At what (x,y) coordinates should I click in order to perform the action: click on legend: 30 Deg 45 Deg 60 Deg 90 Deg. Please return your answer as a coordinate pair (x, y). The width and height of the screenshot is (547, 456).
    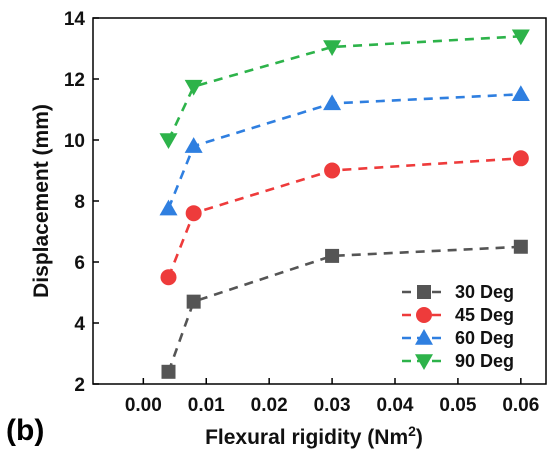
    Looking at the image, I should click on (458, 326).